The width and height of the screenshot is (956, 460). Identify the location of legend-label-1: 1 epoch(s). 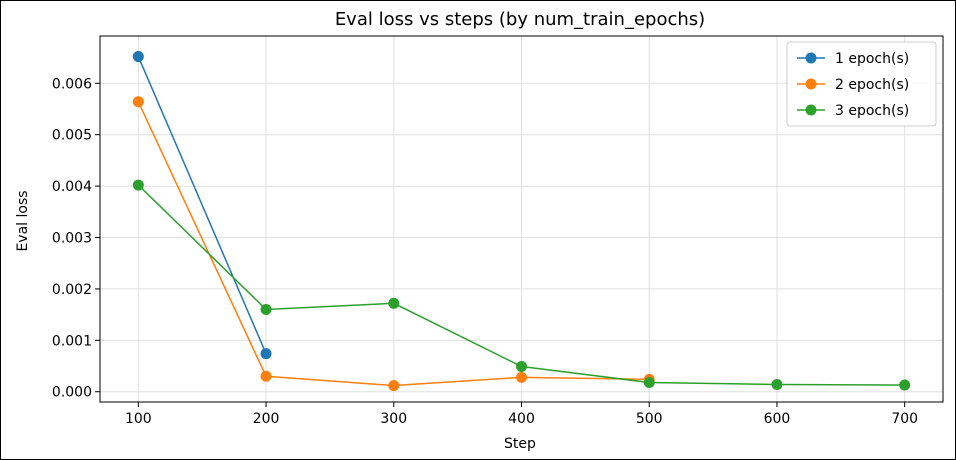
(872, 59).